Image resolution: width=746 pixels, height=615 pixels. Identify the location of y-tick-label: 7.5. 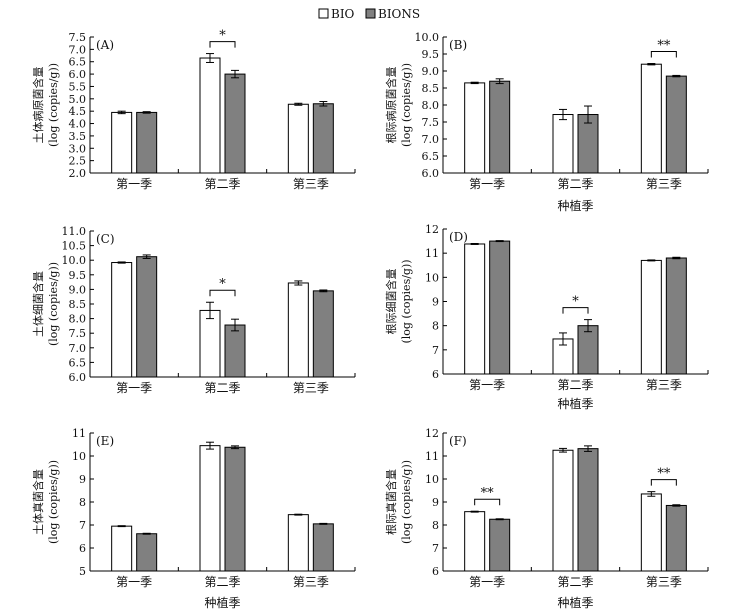
(78, 37).